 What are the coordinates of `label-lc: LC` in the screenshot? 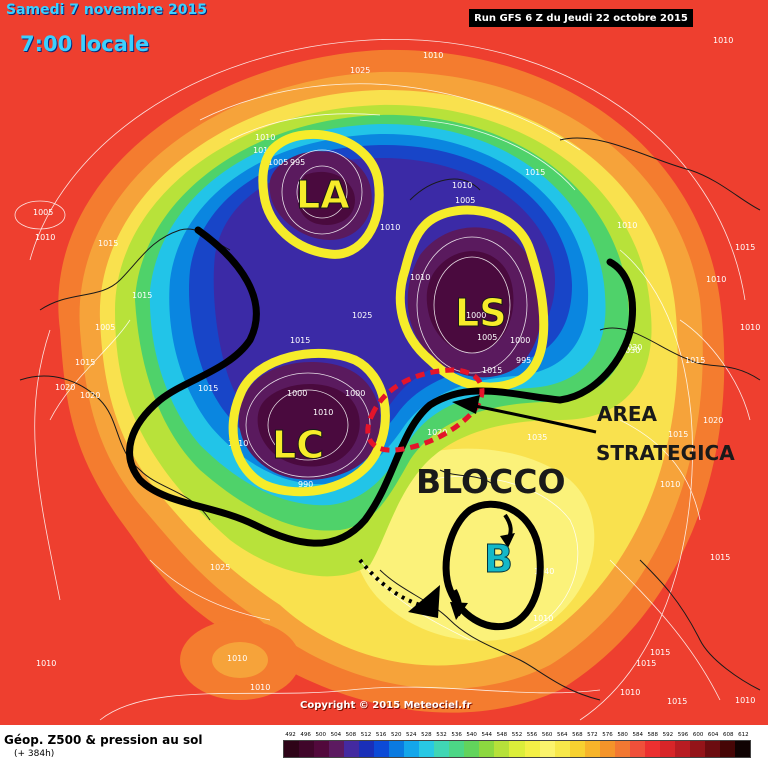 It's located at (298, 445).